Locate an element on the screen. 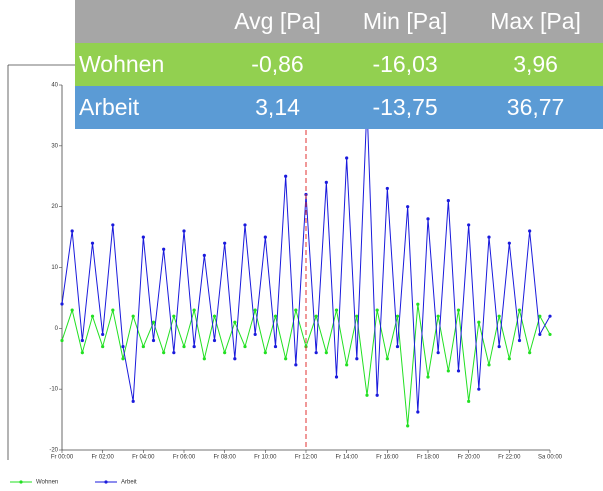 This screenshot has height=491, width=603. table-cell: -0,86 is located at coordinates (277, 64).